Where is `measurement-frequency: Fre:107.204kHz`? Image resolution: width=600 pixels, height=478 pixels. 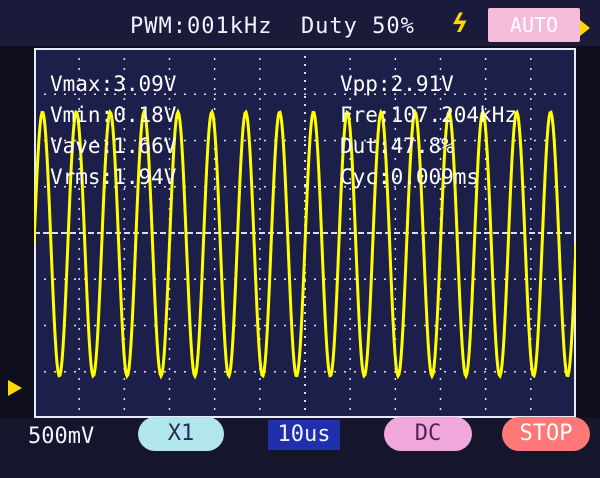
measurement-frequency: Fre:107.204kHz is located at coordinates (429, 115).